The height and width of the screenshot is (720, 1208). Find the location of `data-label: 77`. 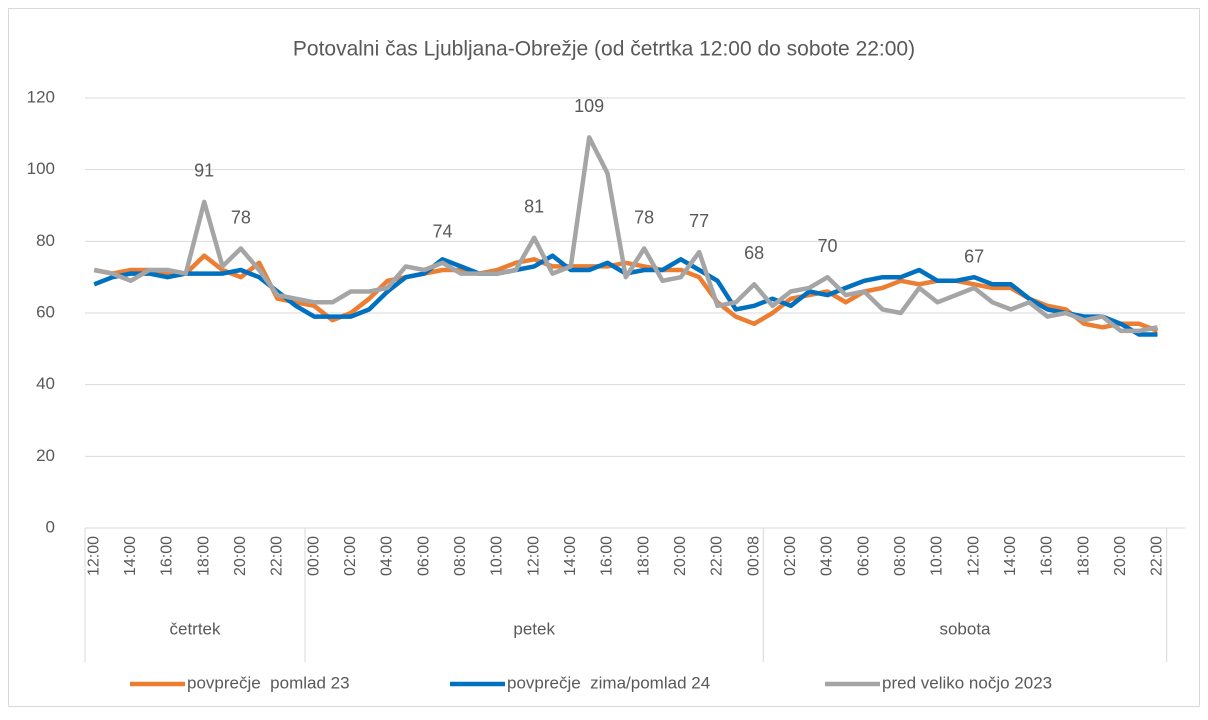

data-label: 77 is located at coordinates (699, 221).